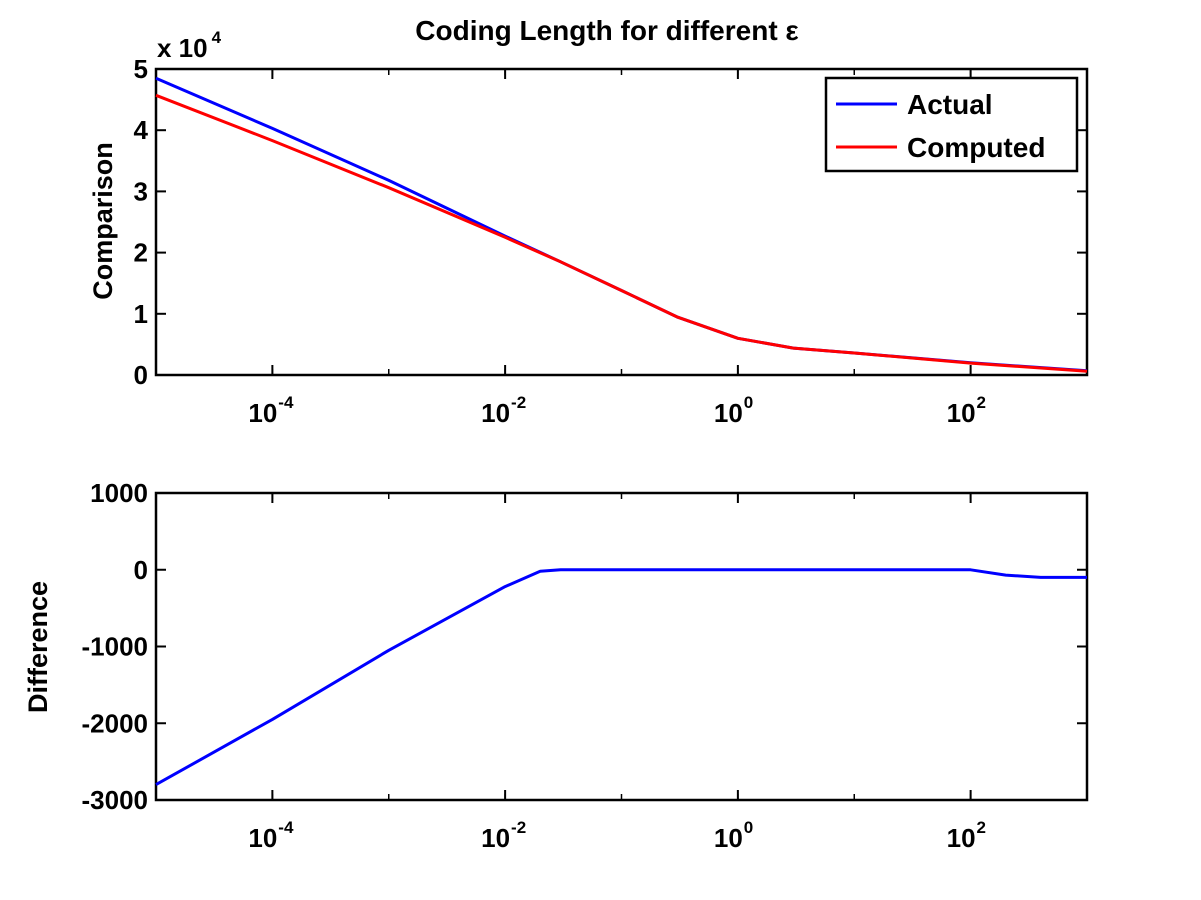  I want to click on y-tick-label: -1000, so click(115, 647).